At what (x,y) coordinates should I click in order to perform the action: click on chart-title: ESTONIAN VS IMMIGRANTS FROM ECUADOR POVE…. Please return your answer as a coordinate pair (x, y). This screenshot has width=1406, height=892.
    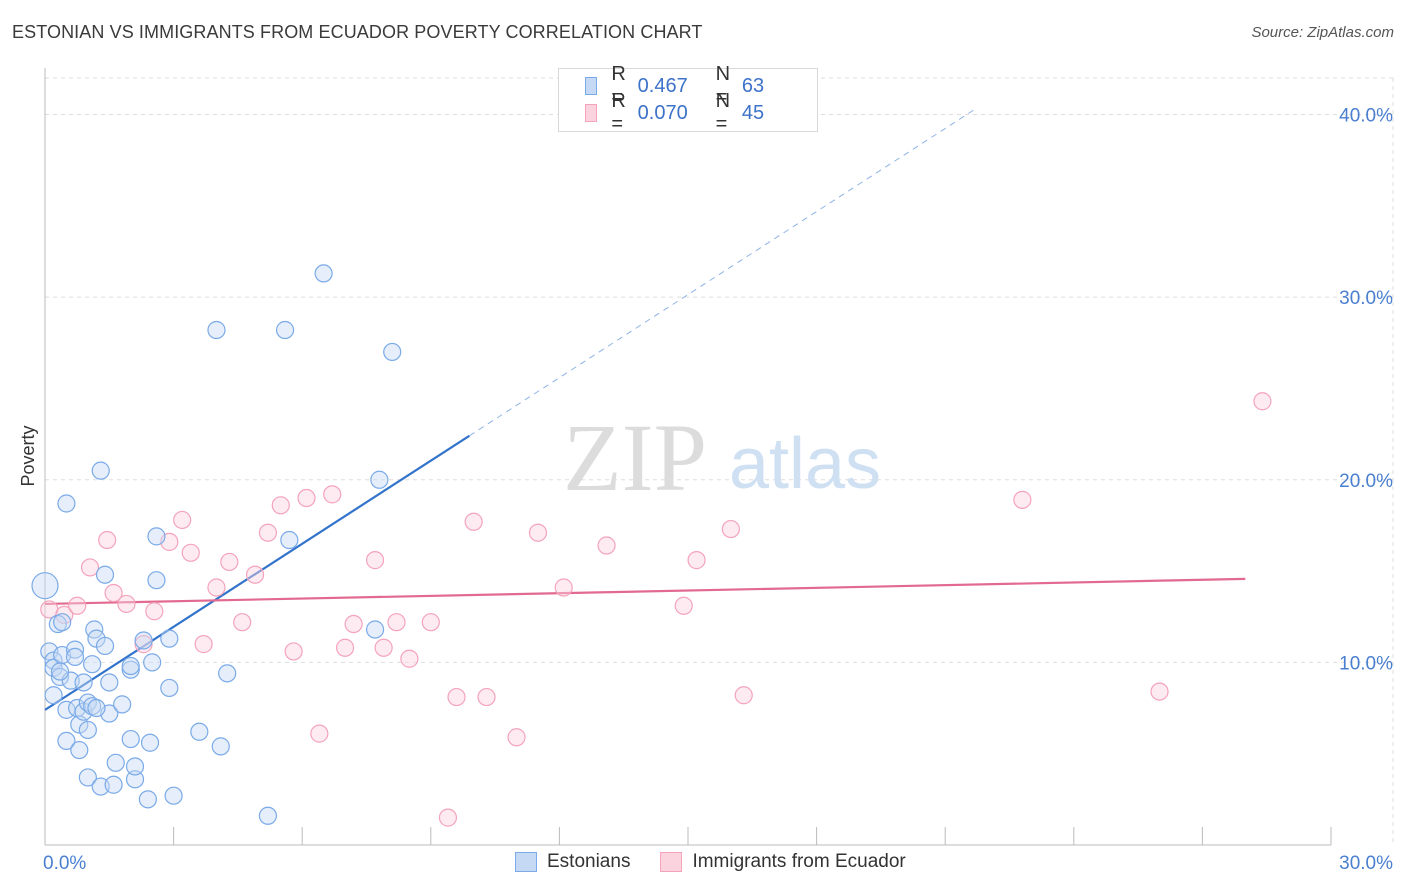
    Looking at the image, I should click on (357, 32).